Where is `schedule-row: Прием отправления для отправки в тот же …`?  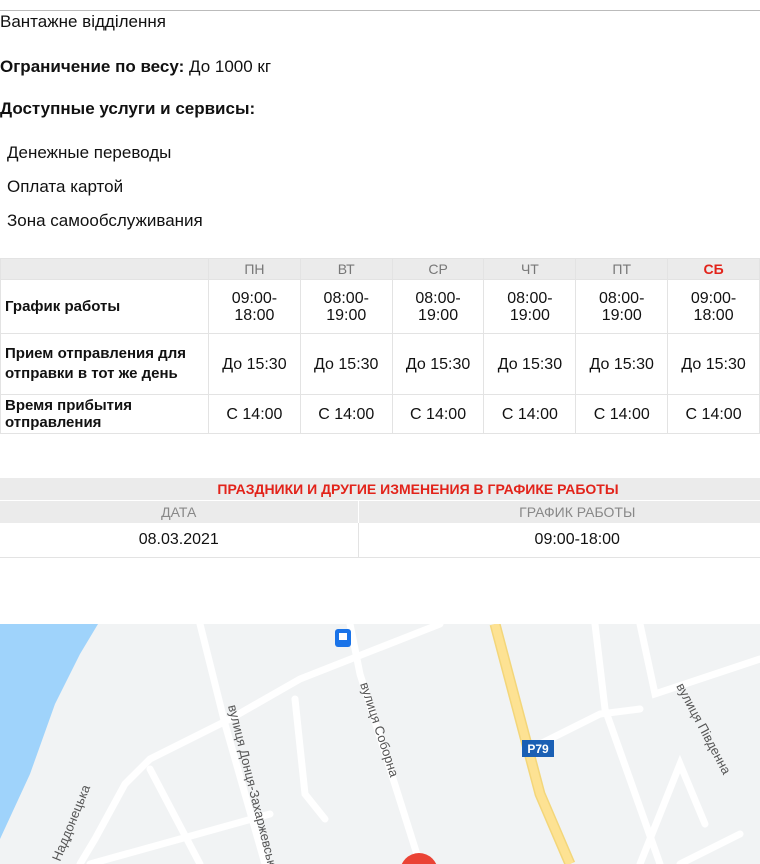
schedule-row: Прием отправления для отправки в тот же … is located at coordinates (380, 364).